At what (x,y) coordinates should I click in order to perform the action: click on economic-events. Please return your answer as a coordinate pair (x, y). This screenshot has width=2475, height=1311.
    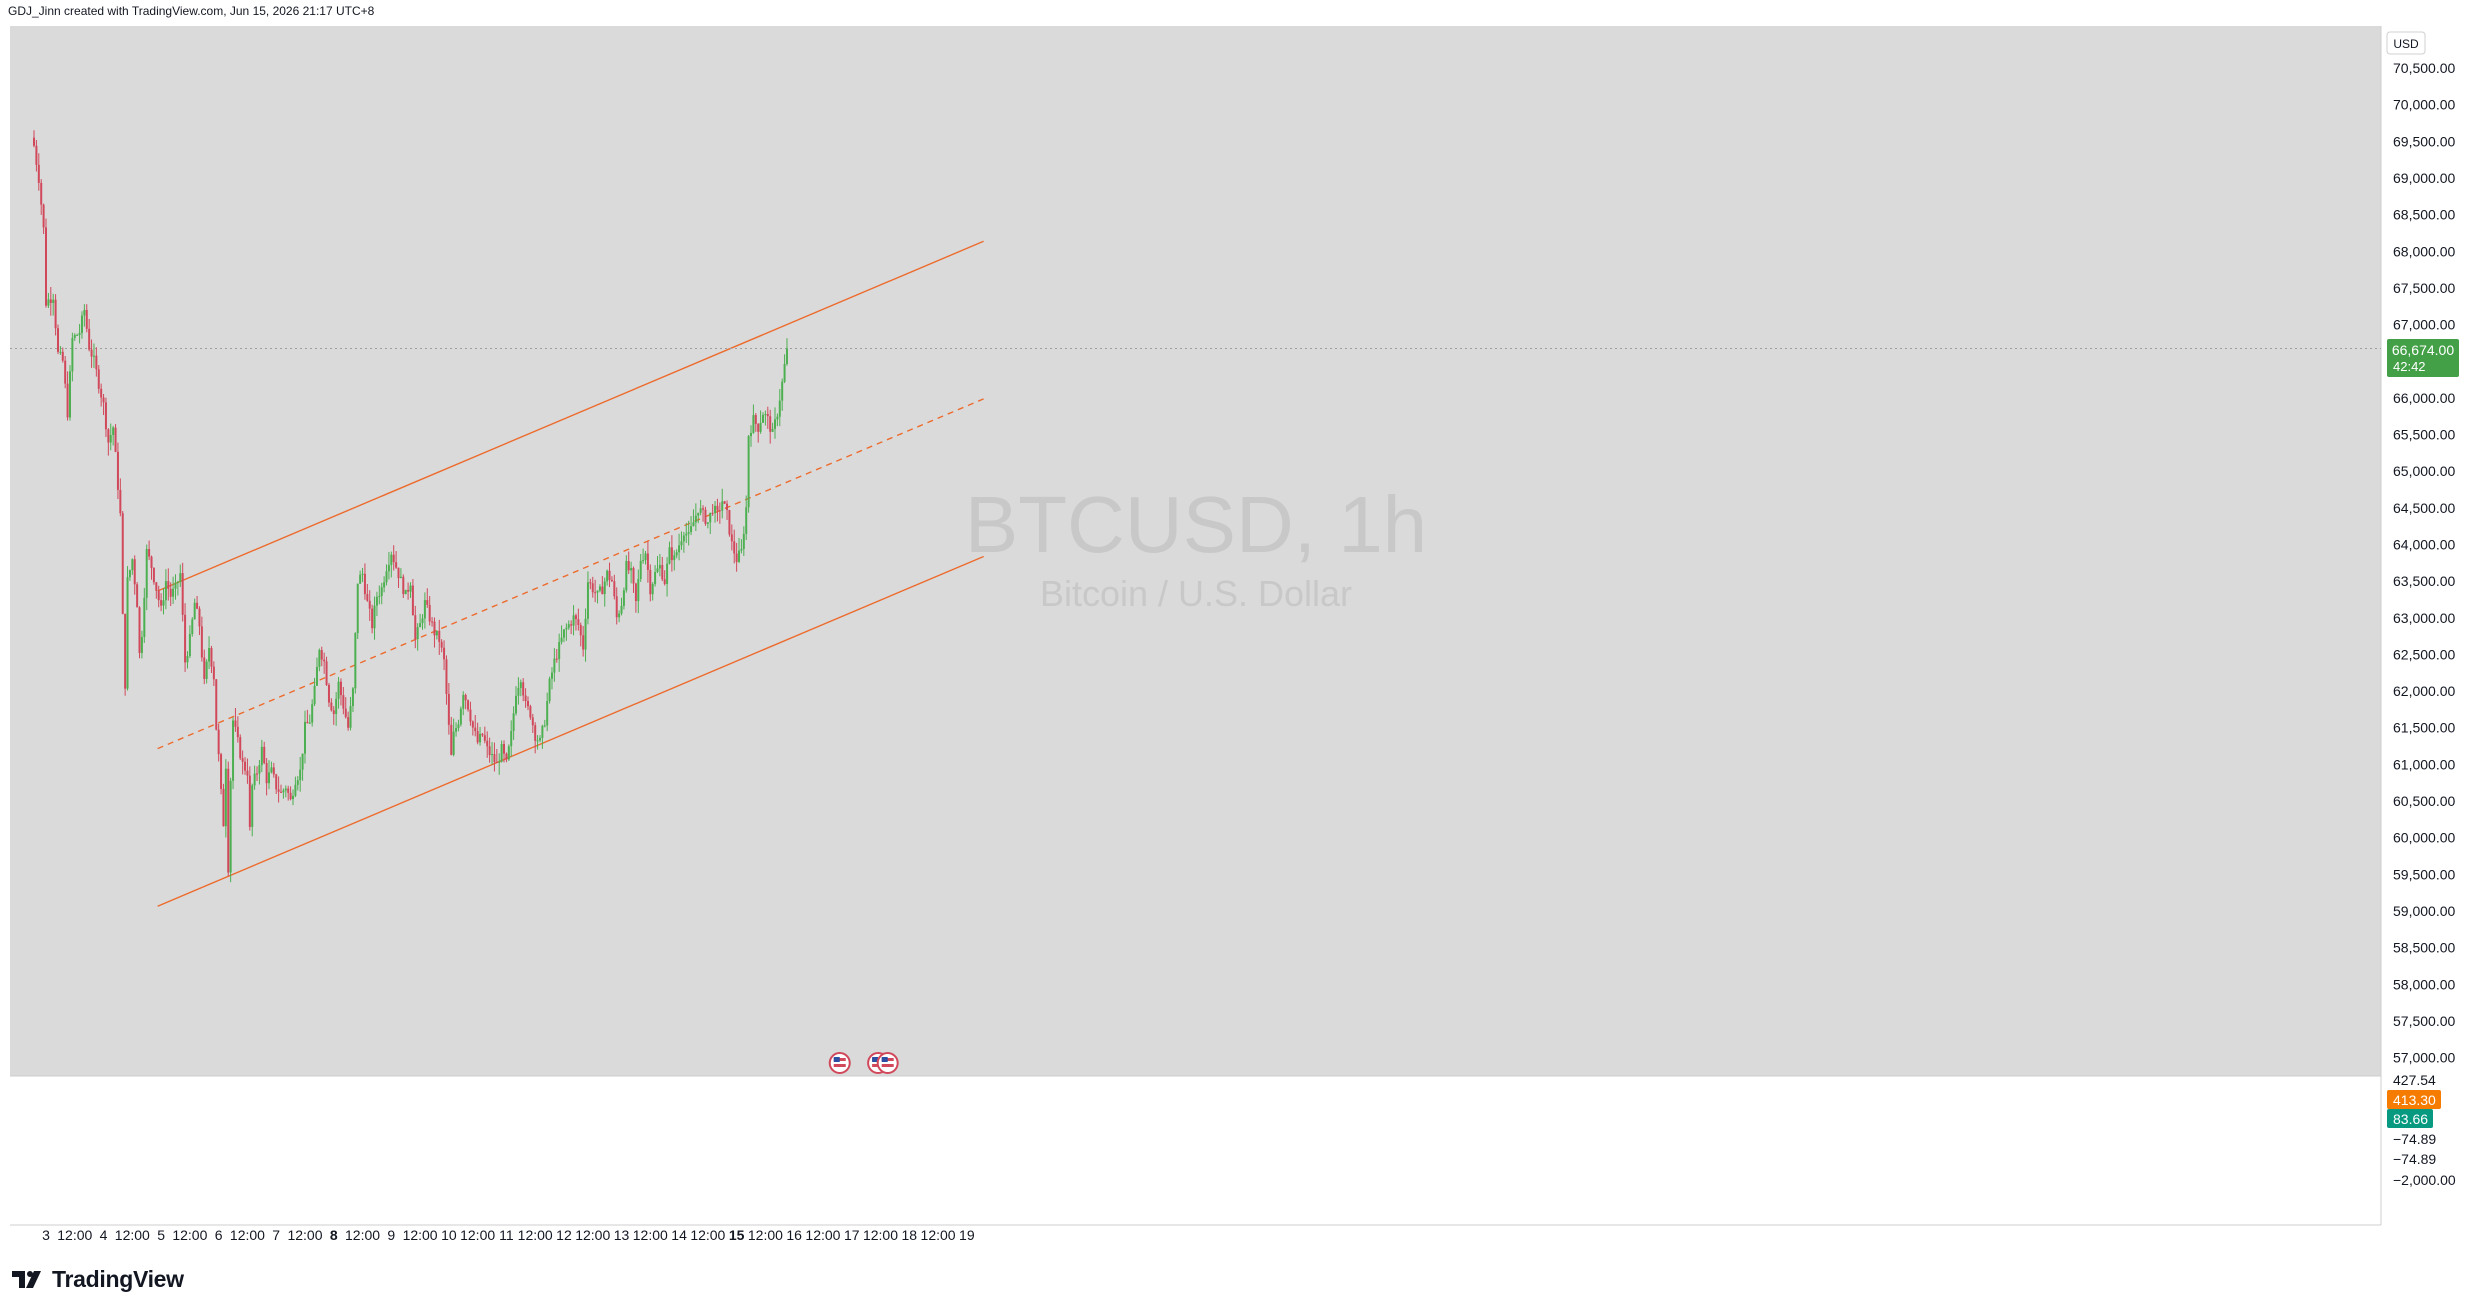
    Looking at the image, I should click on (863, 1063).